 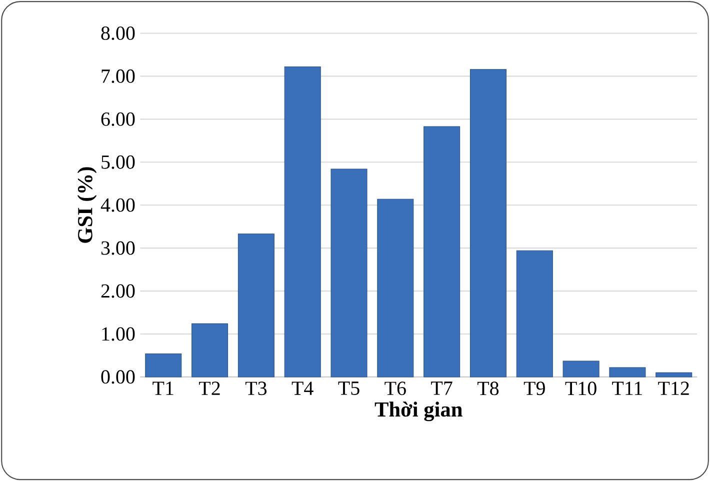 What do you see at coordinates (580, 389) in the screenshot?
I see `x-tick-label: T10` at bounding box center [580, 389].